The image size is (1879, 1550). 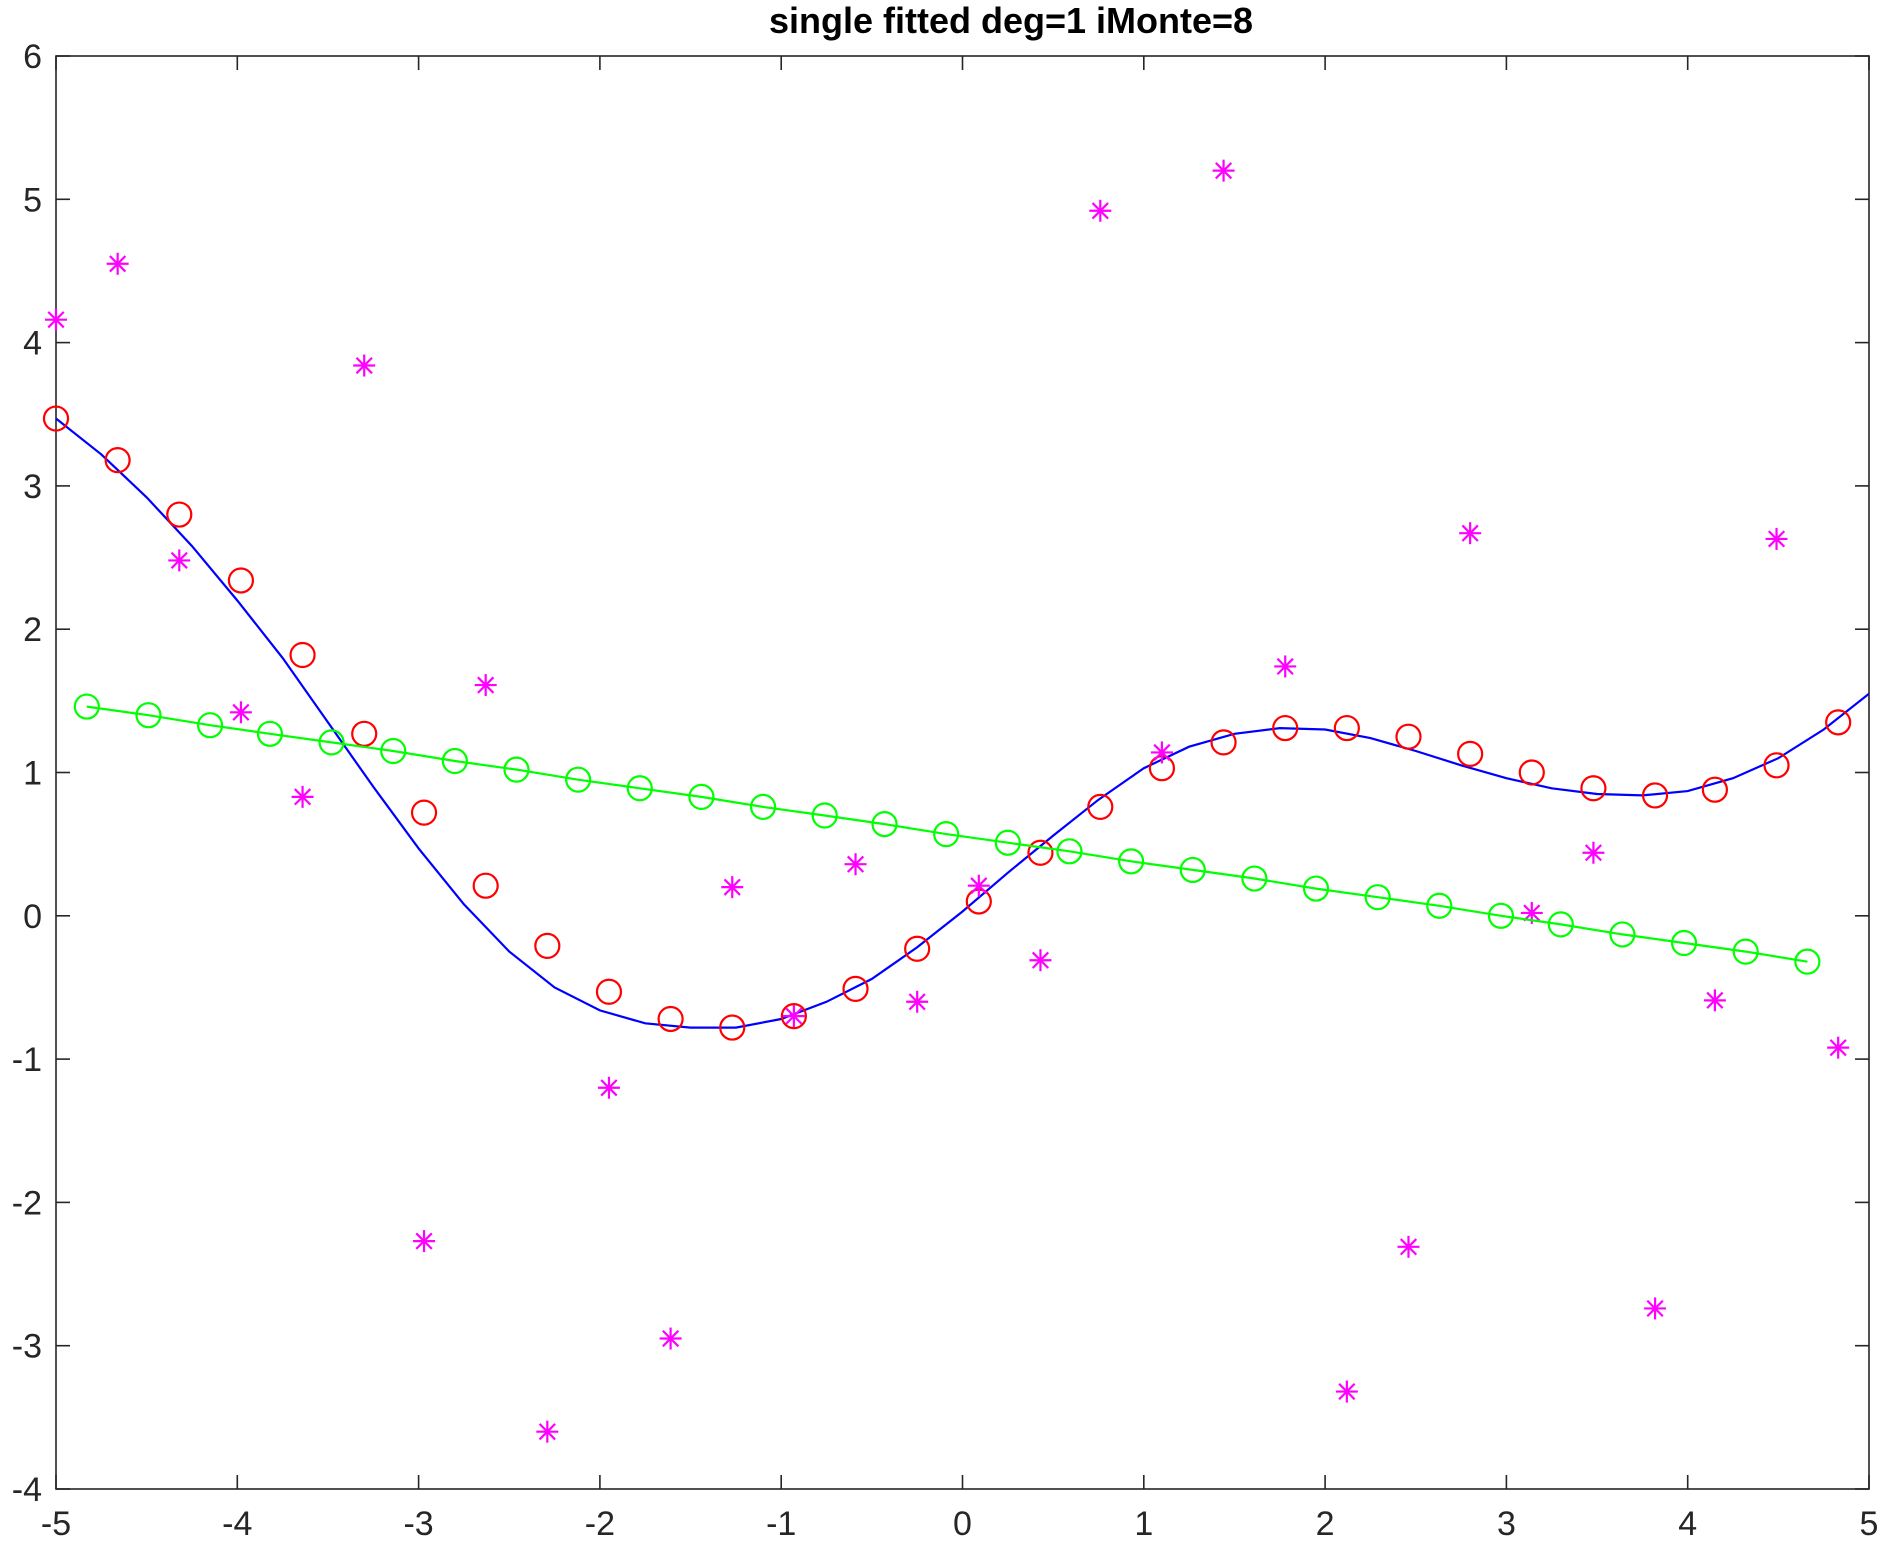 I want to click on y-tick-label: 1, so click(x=32, y=774).